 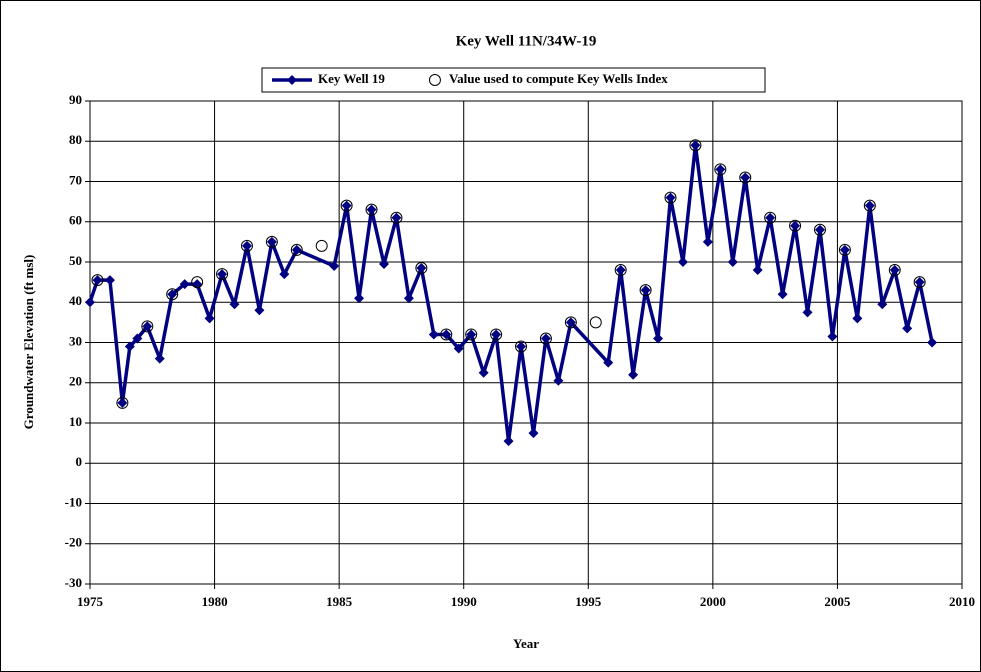 What do you see at coordinates (73, 582) in the screenshot?
I see `y-tick-label: -30` at bounding box center [73, 582].